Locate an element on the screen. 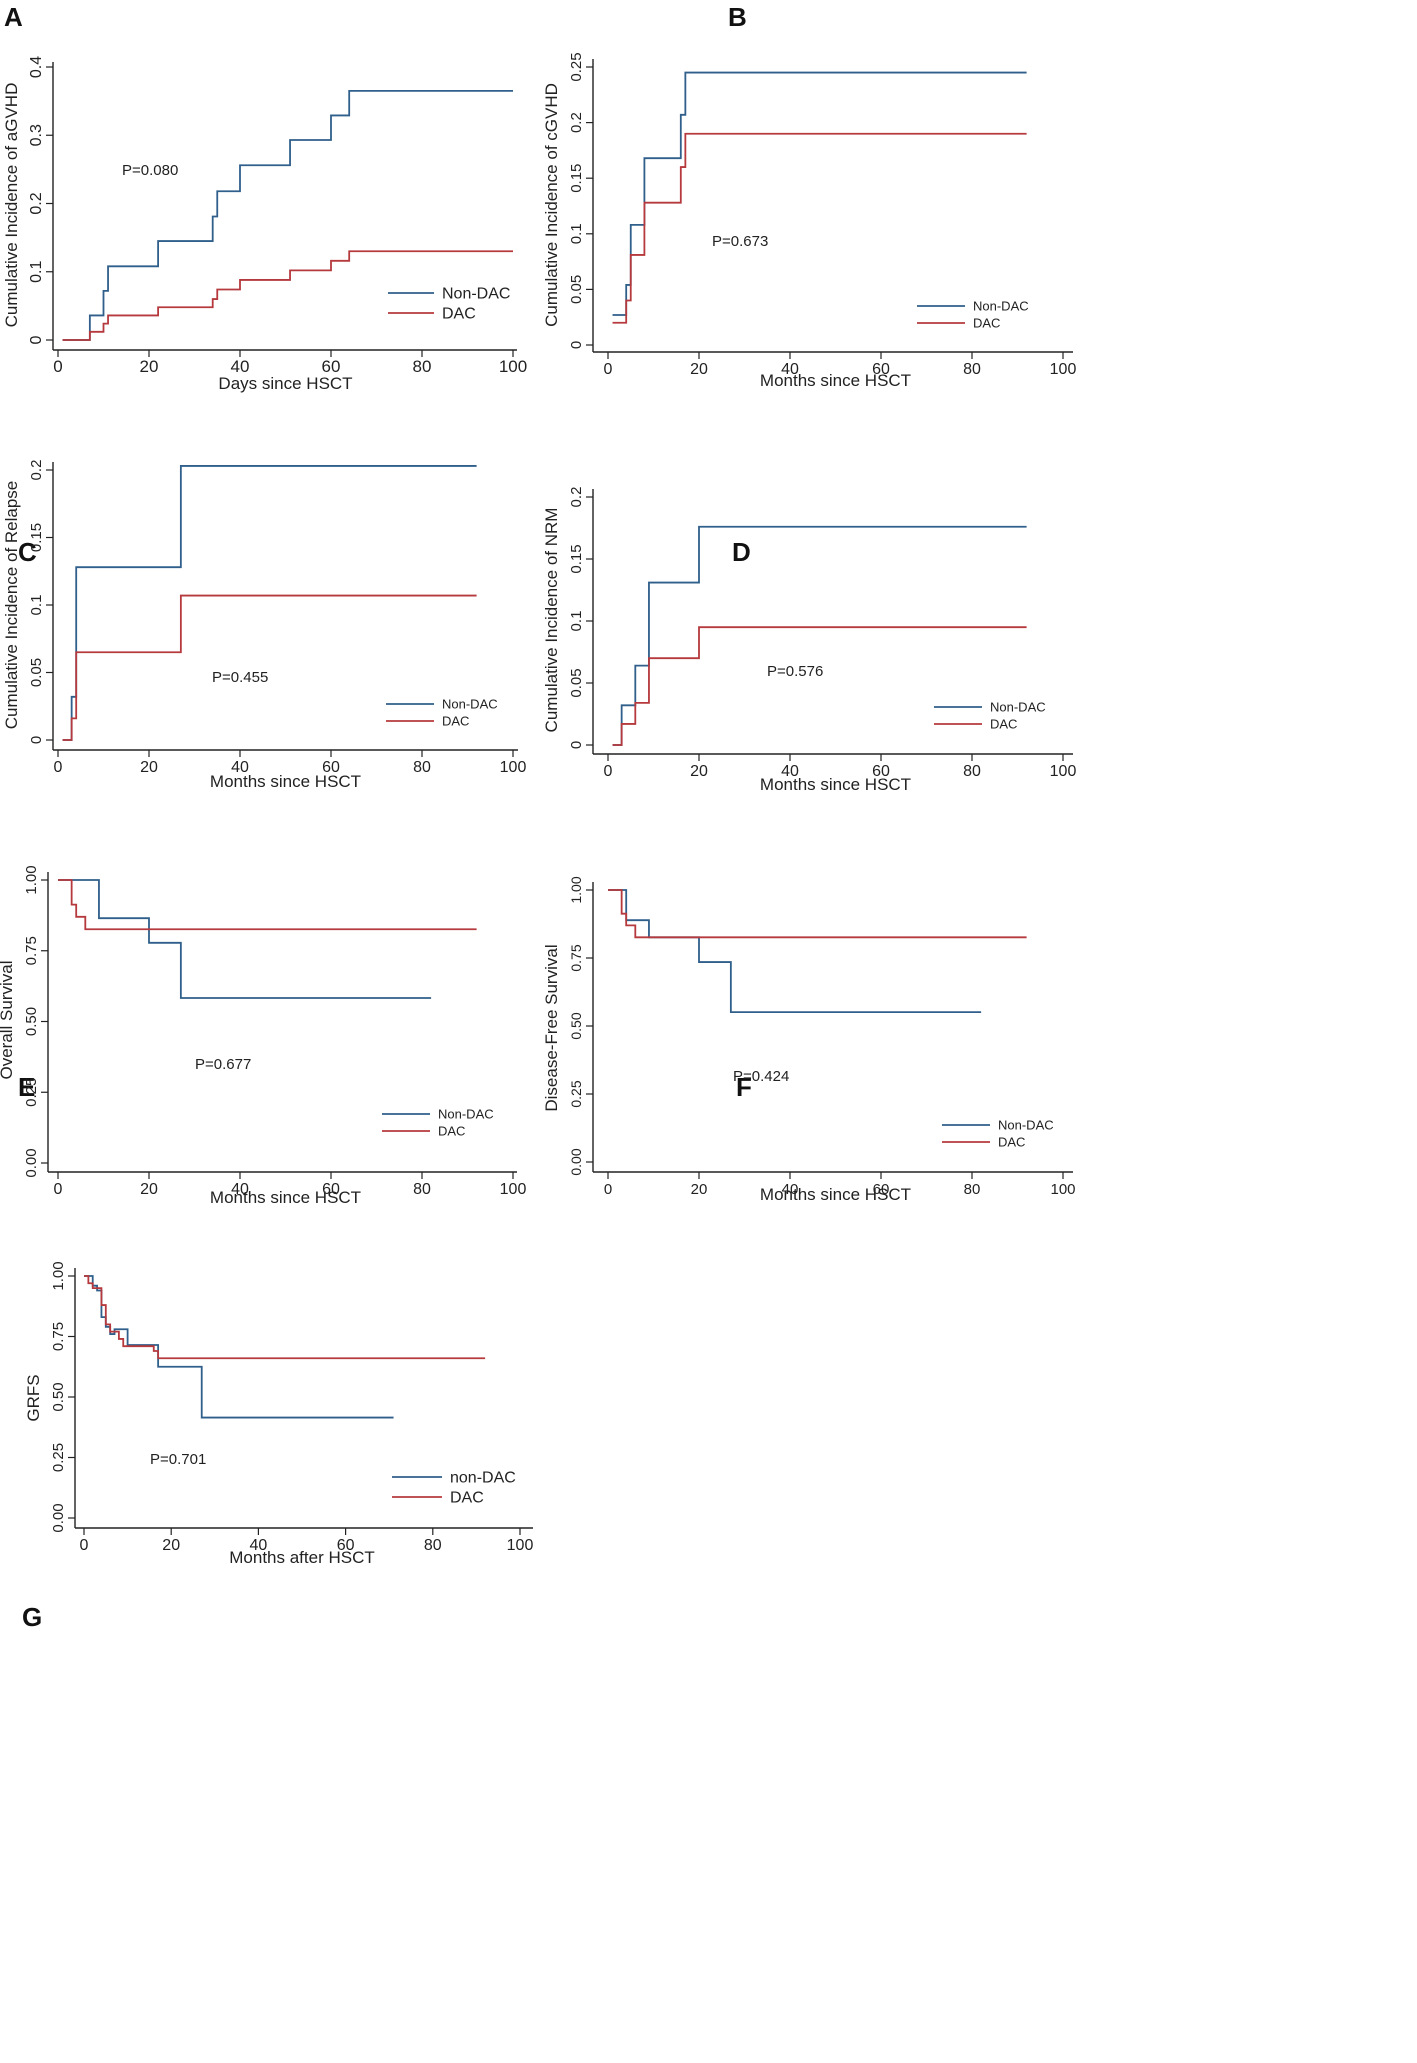 The image size is (1417, 2063). panel-label: F is located at coordinates (744, 1087).